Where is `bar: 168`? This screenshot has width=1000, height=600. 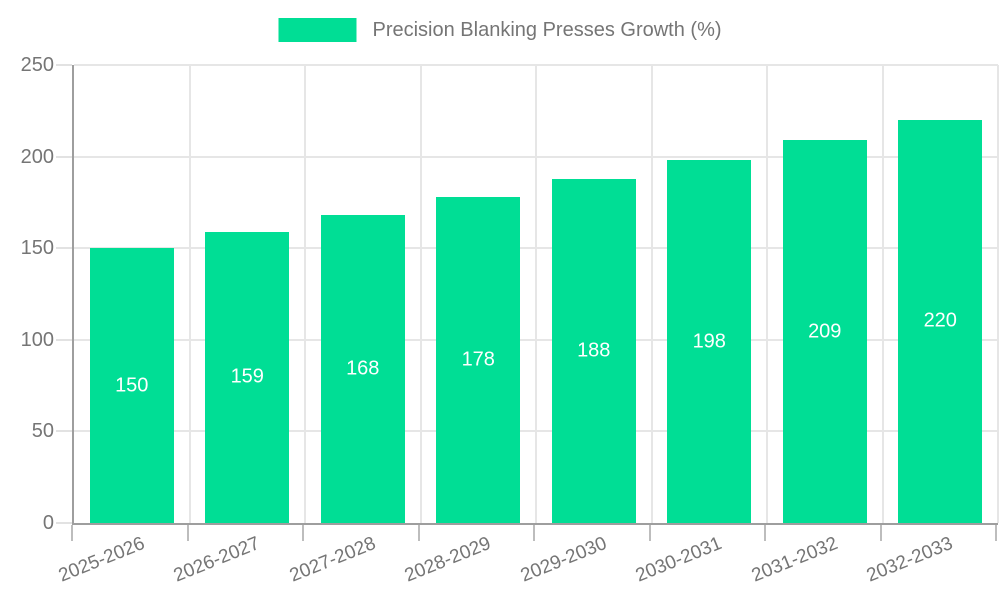
bar: 168 is located at coordinates (362, 369).